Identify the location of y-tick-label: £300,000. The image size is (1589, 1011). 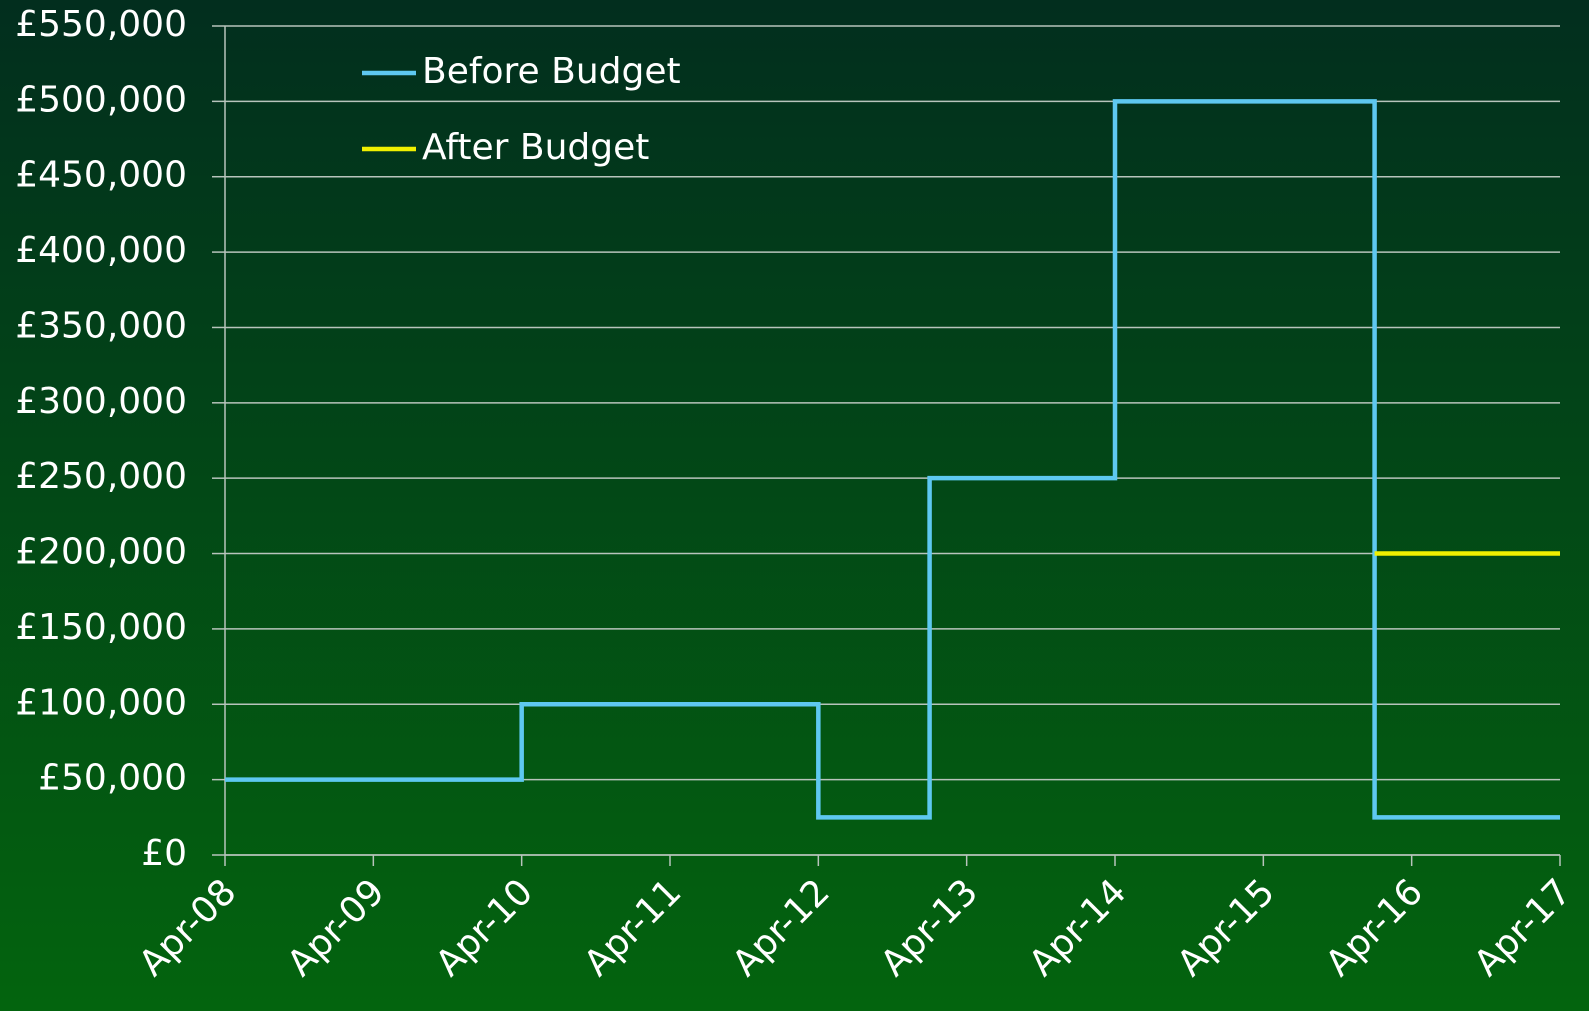
(101, 401).